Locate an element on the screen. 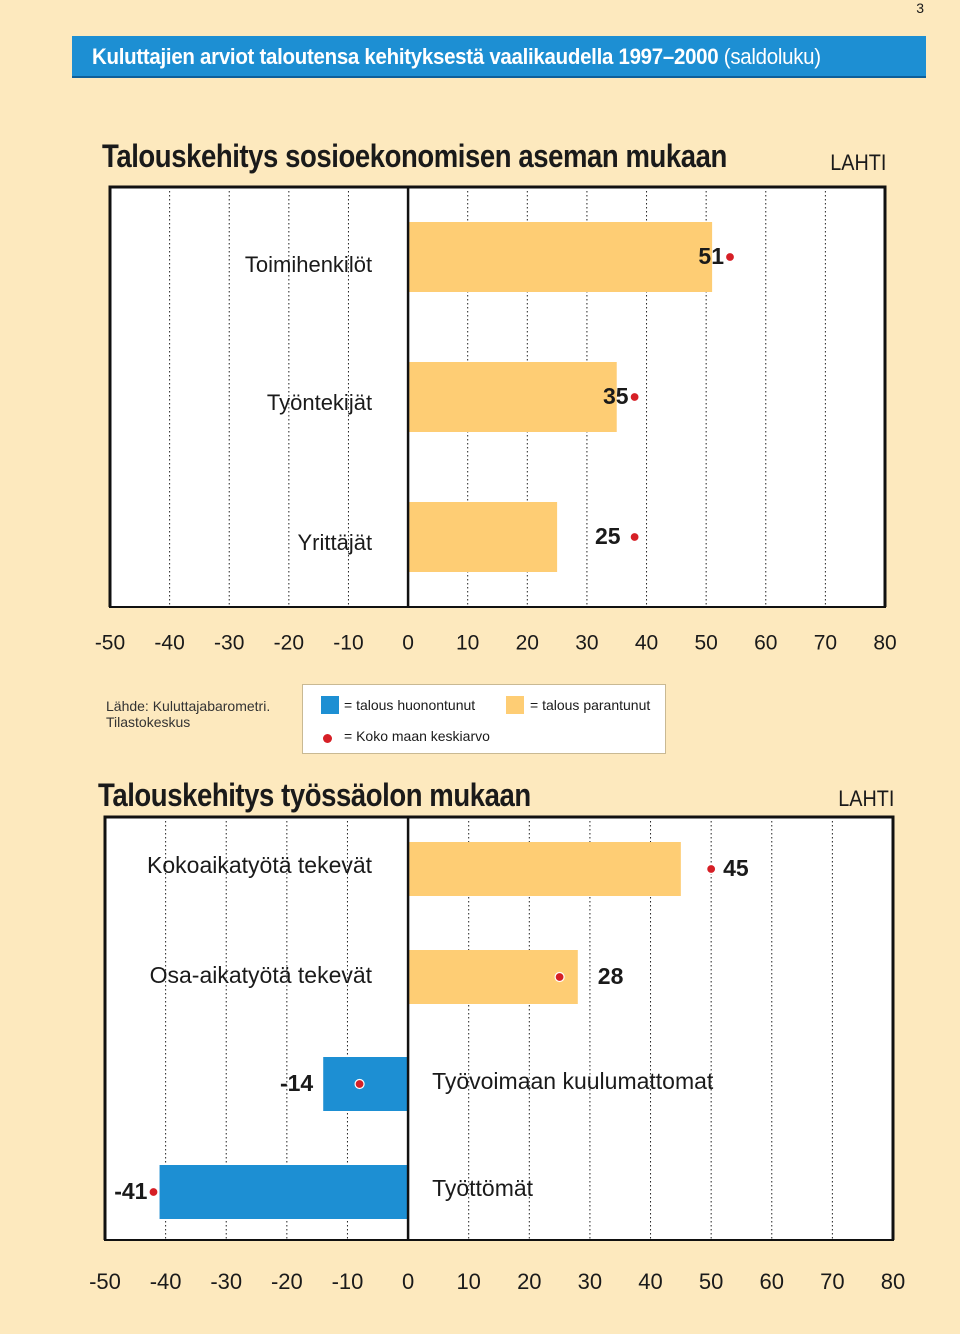  chart1-tick-label: 80 is located at coordinates (884, 643).